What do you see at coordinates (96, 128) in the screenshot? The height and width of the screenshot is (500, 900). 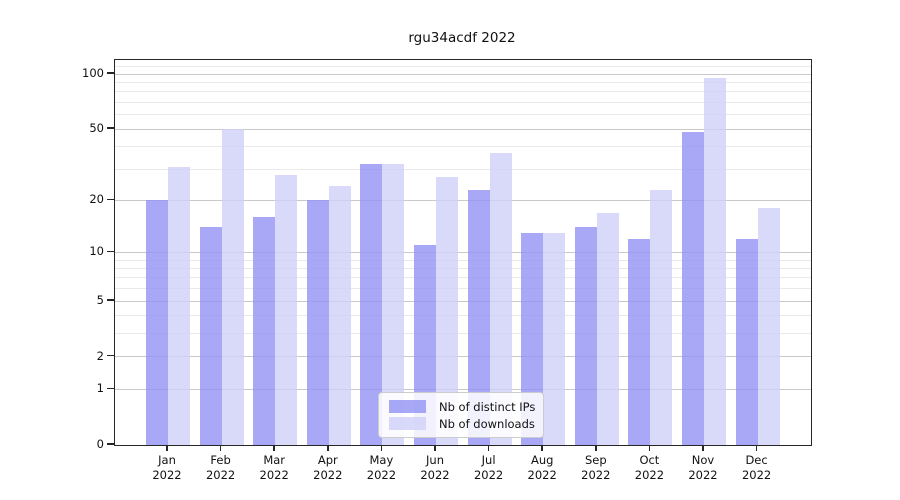 I see `ytick-label-50: 50` at bounding box center [96, 128].